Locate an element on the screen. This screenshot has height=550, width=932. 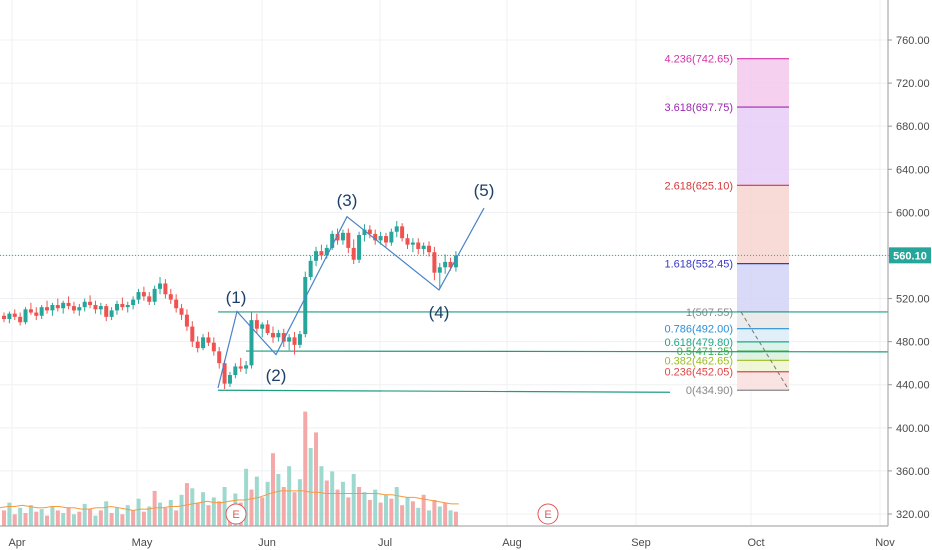
price-tick-label: 320.00 is located at coordinates (913, 515).